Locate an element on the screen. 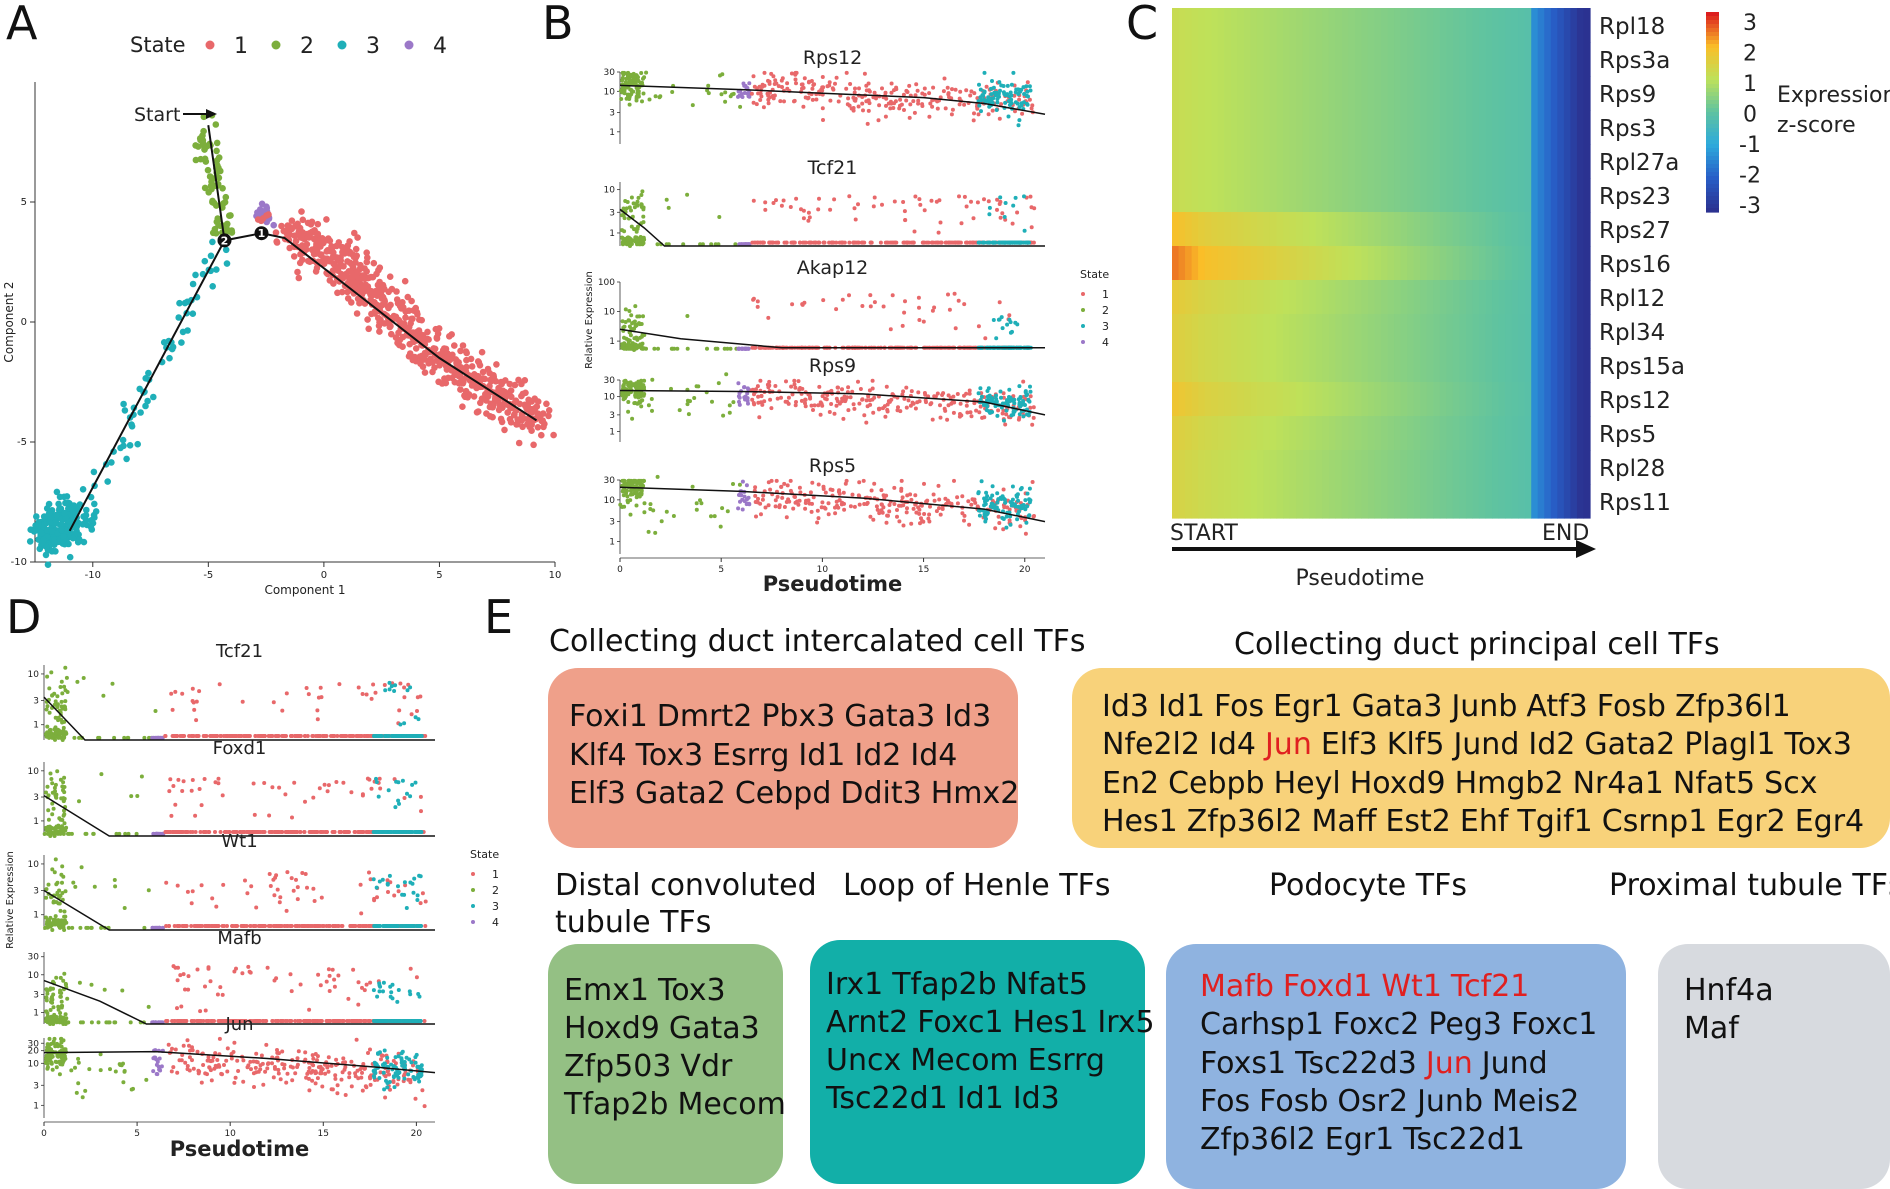  gene-title-akap12: Akap12 is located at coordinates (833, 268).